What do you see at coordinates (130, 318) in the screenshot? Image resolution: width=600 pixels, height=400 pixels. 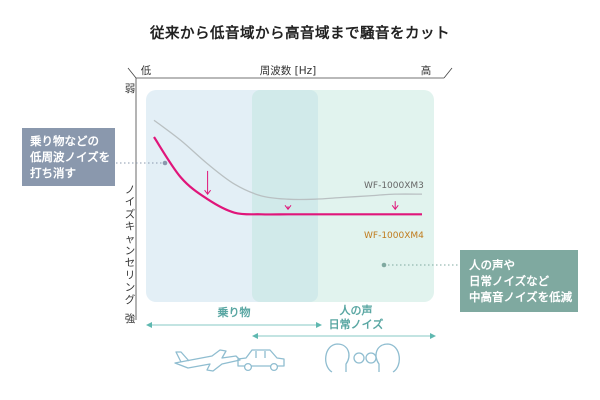 I see `y-bottom-label: 強` at bounding box center [130, 318].